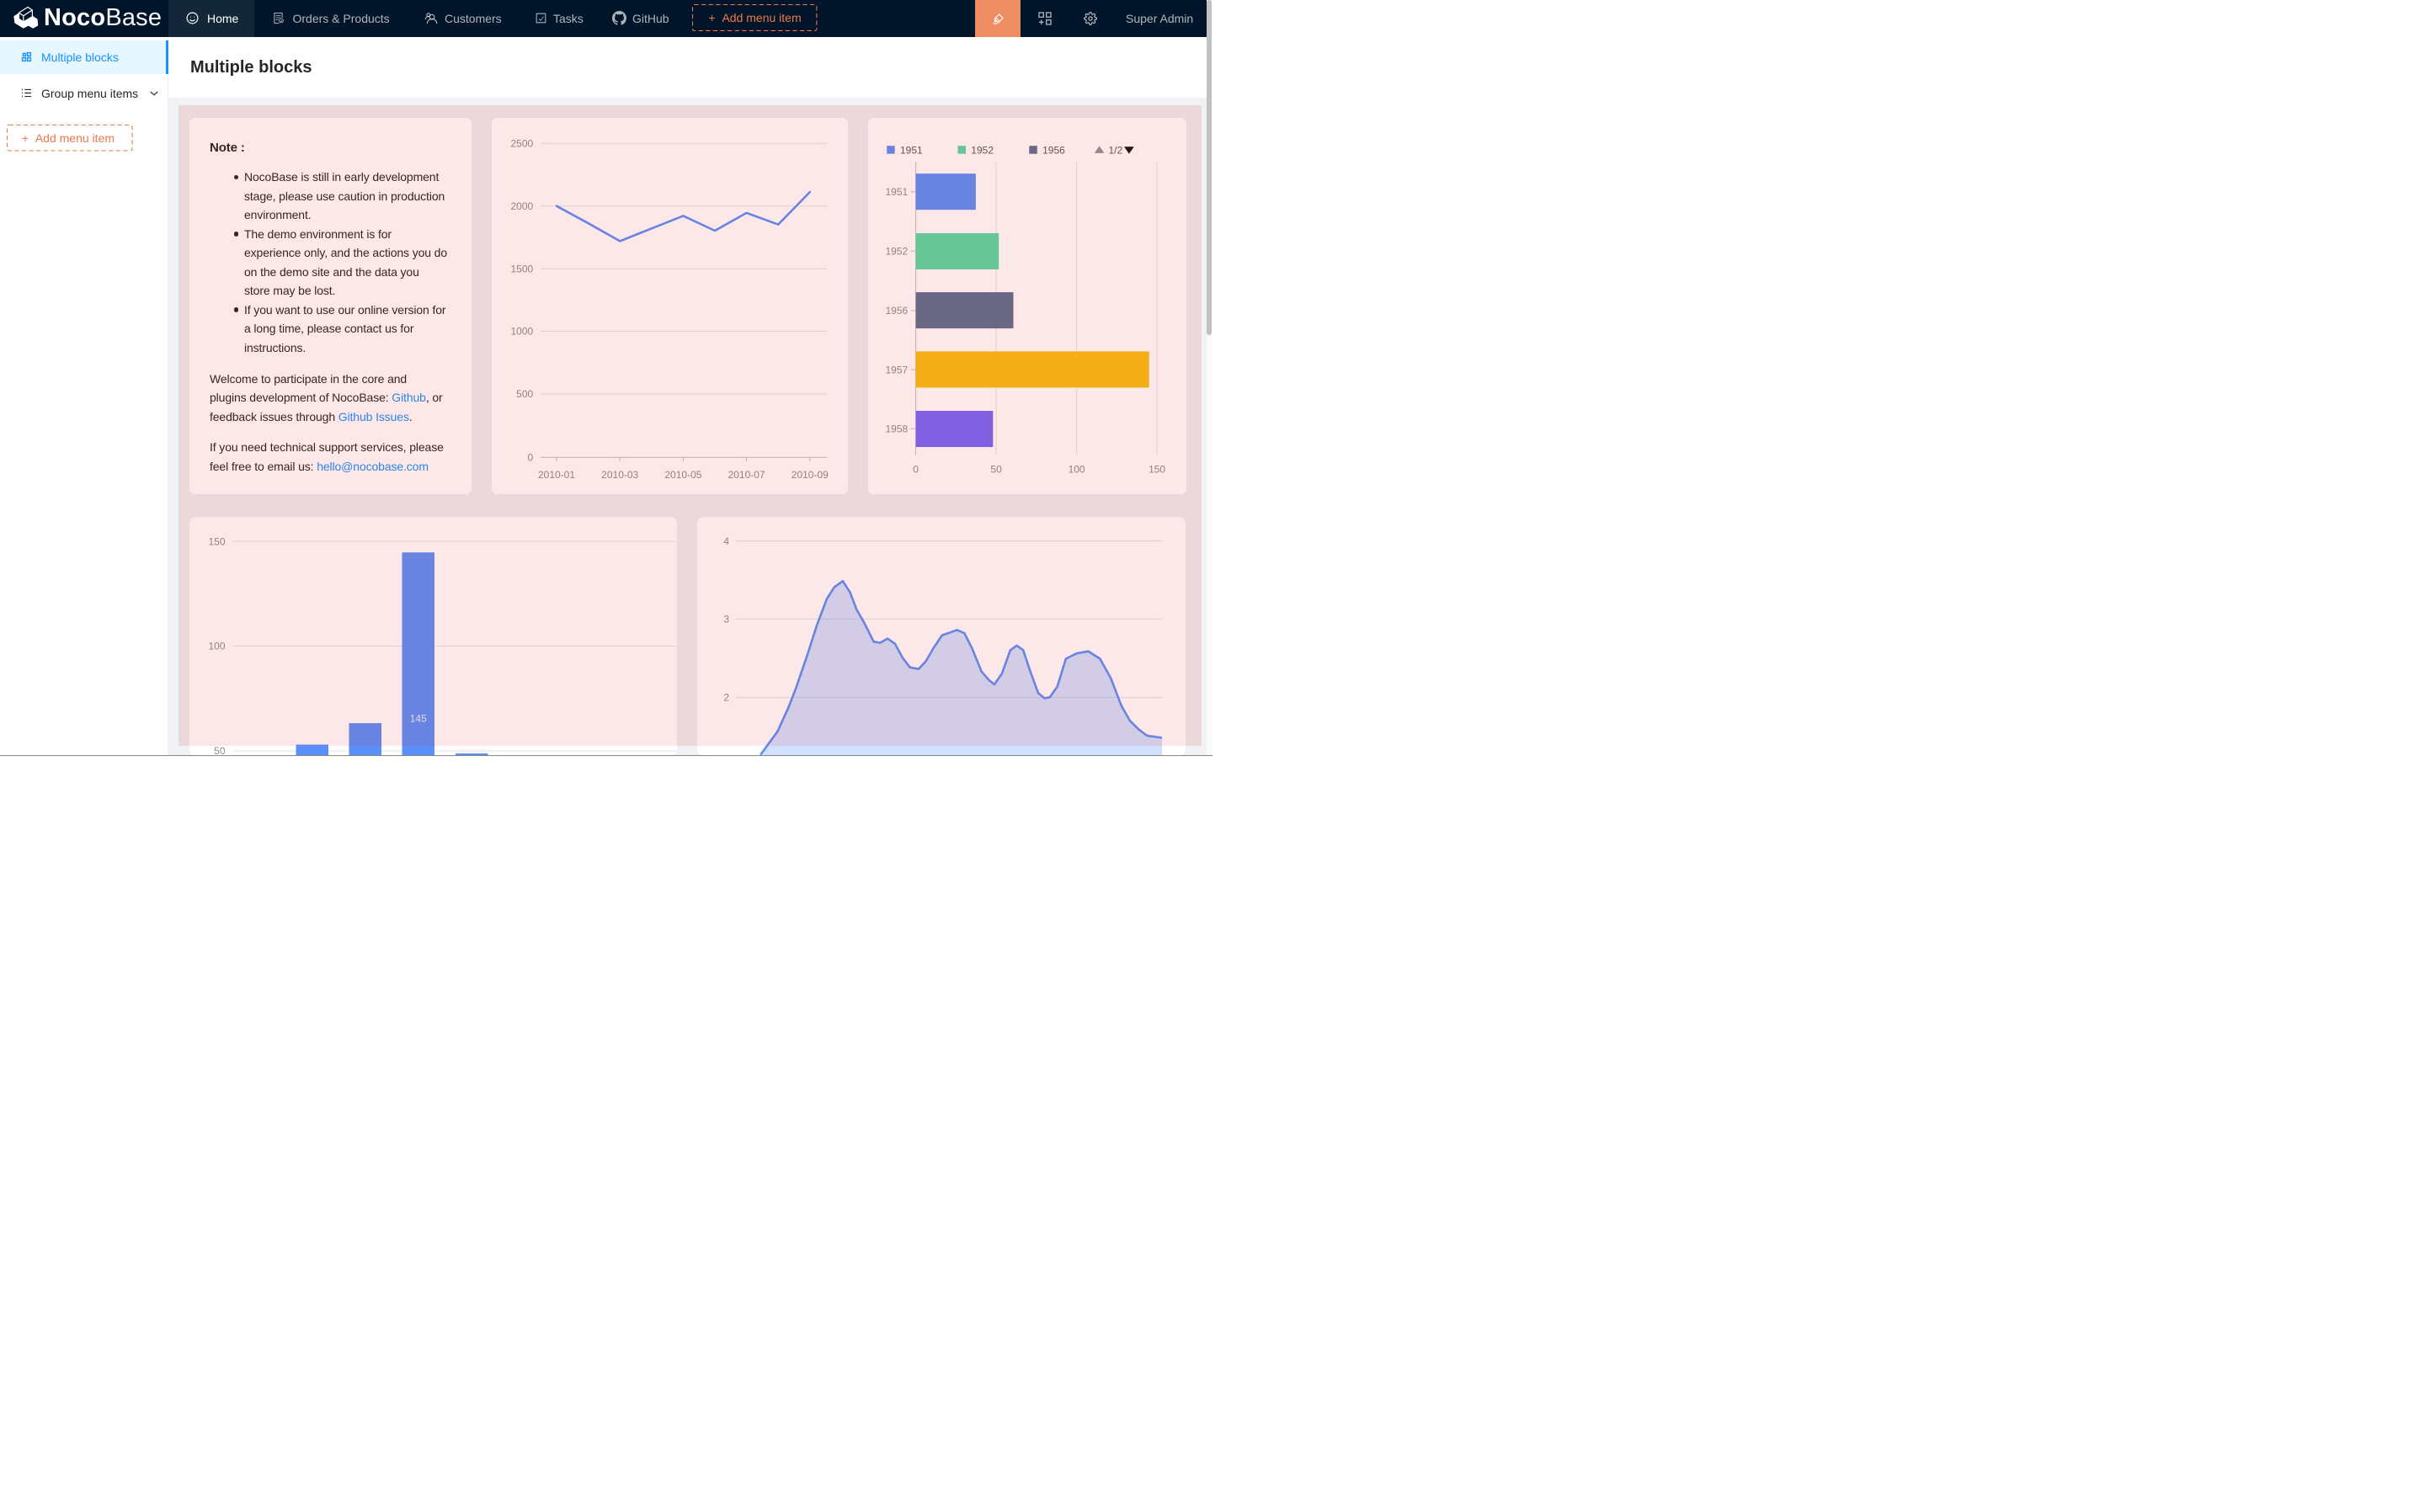 The height and width of the screenshot is (1512, 2425). Describe the element at coordinates (682, 475) in the screenshot. I see `svg-text: 2010-05` at that location.